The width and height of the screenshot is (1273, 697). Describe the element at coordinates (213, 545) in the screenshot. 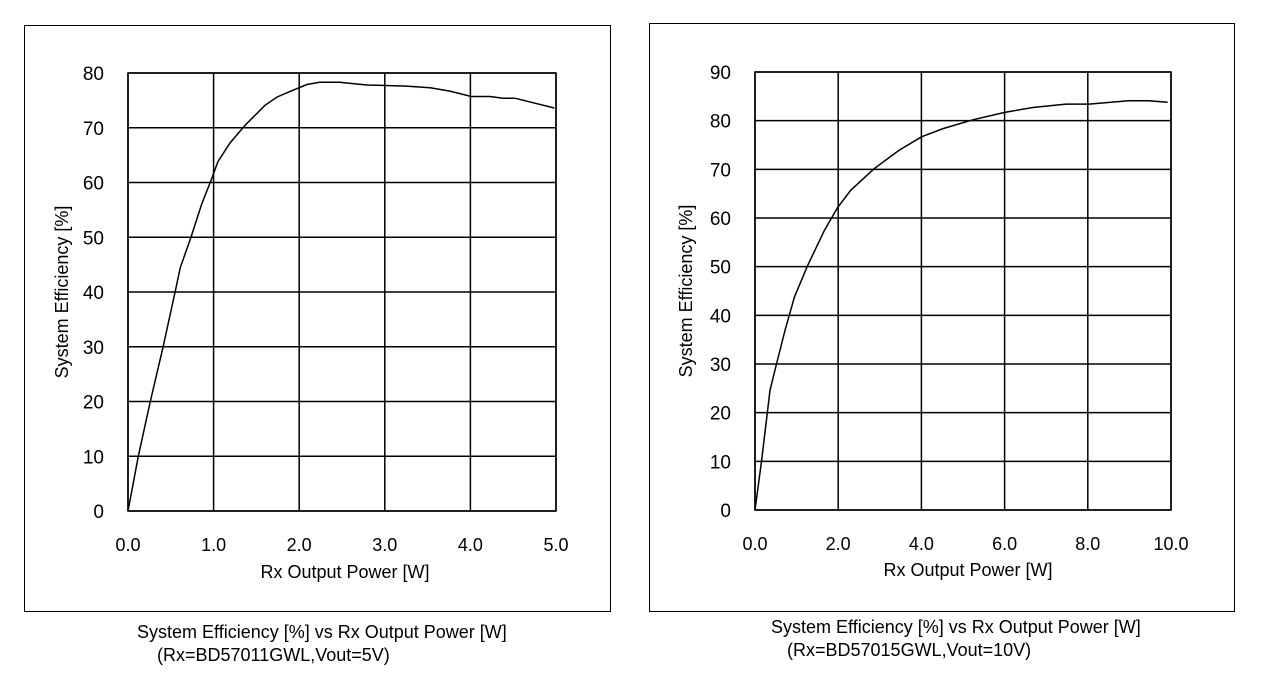

I see `x-tick-label: 1.0` at that location.